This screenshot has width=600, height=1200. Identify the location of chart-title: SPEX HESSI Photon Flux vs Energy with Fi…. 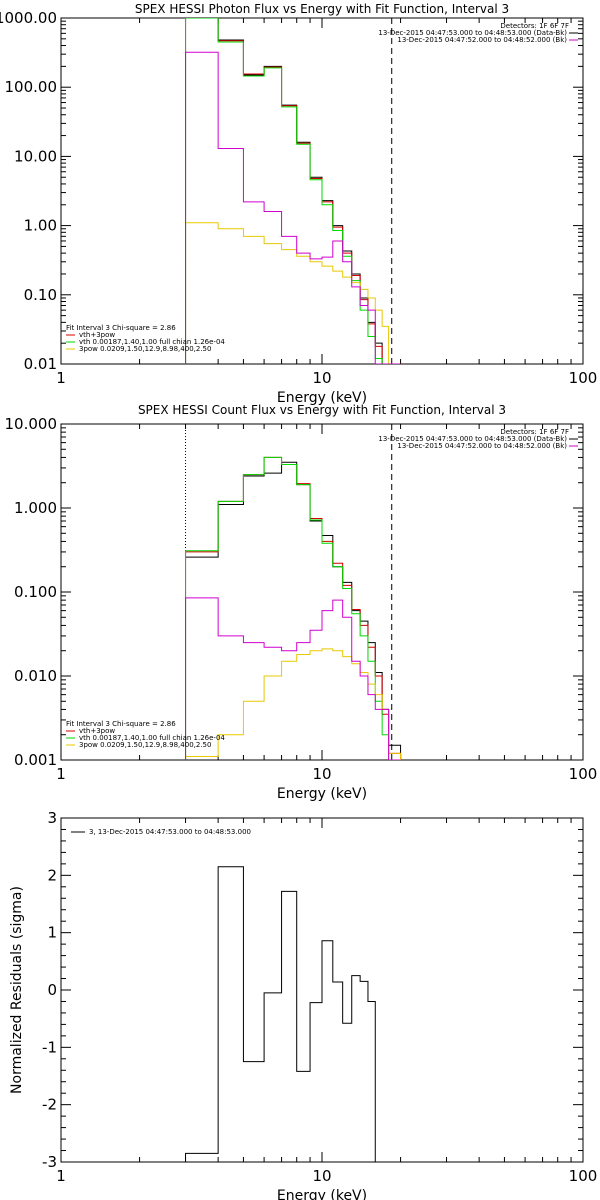
(322, 9).